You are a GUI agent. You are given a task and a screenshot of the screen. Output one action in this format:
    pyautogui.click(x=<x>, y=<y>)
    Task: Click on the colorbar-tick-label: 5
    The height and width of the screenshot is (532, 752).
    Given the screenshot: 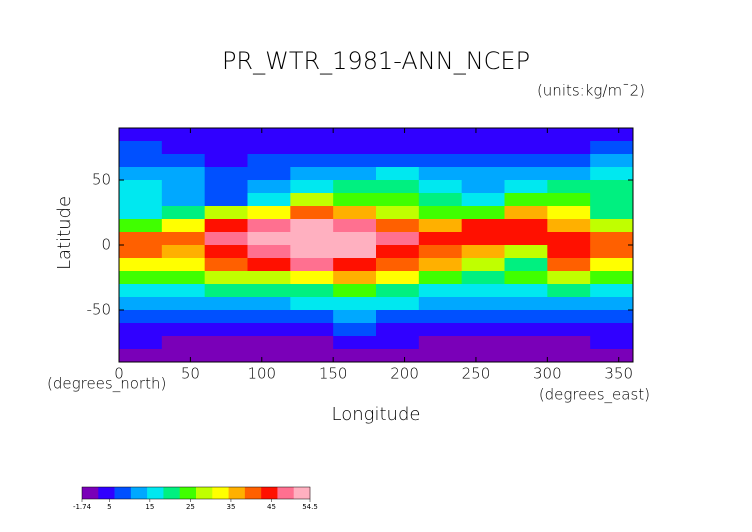 What is the action you would take?
    pyautogui.click(x=109, y=507)
    